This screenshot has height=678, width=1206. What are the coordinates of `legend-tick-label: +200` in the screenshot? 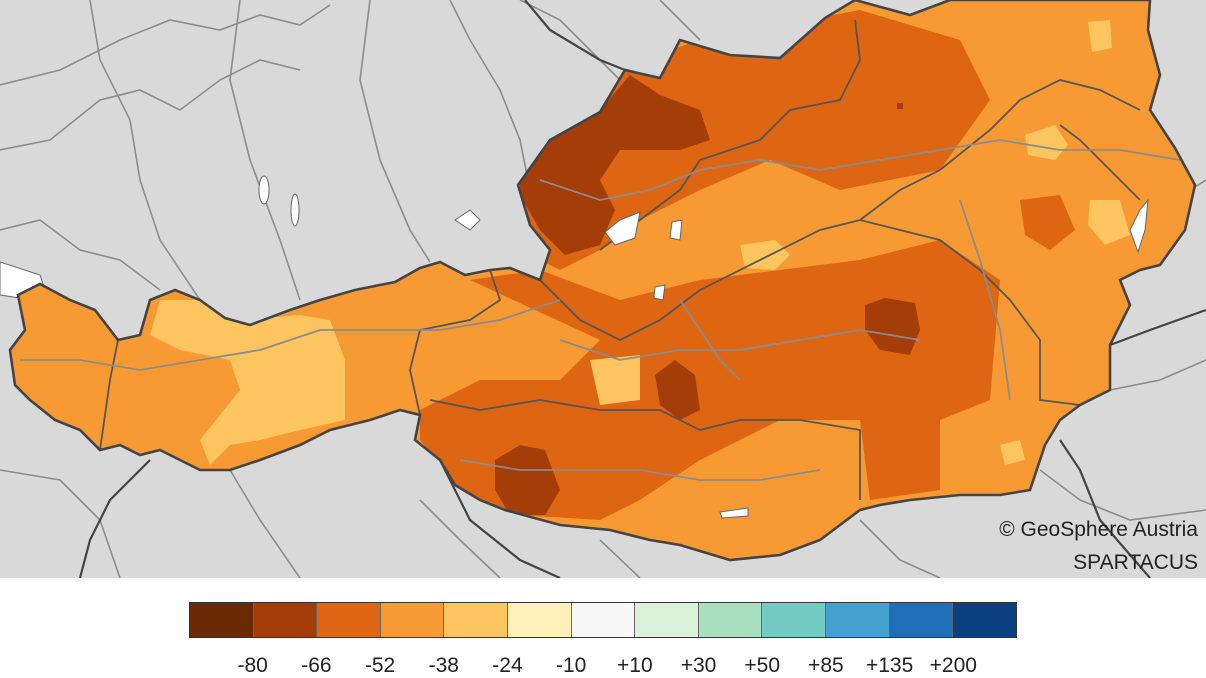 It's located at (953, 665).